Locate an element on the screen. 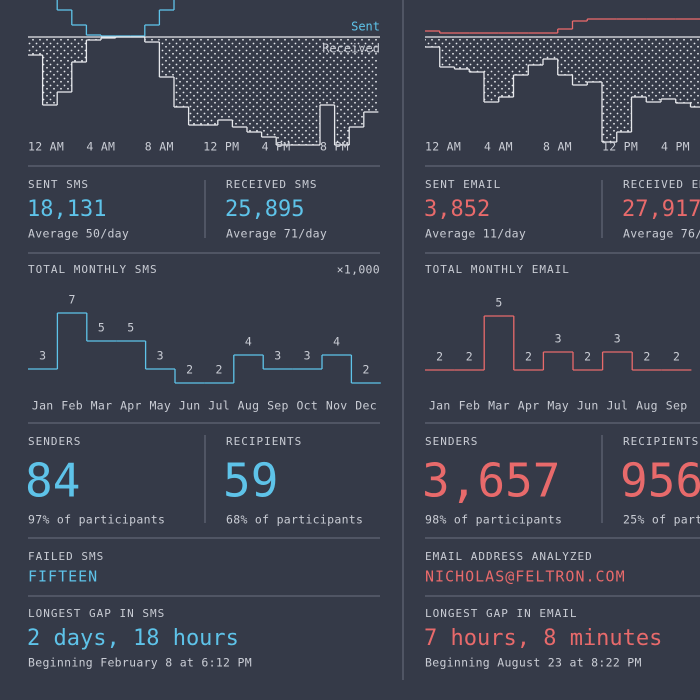 This screenshot has height=700, width=700. x-tick-label: Aug is located at coordinates (647, 406).